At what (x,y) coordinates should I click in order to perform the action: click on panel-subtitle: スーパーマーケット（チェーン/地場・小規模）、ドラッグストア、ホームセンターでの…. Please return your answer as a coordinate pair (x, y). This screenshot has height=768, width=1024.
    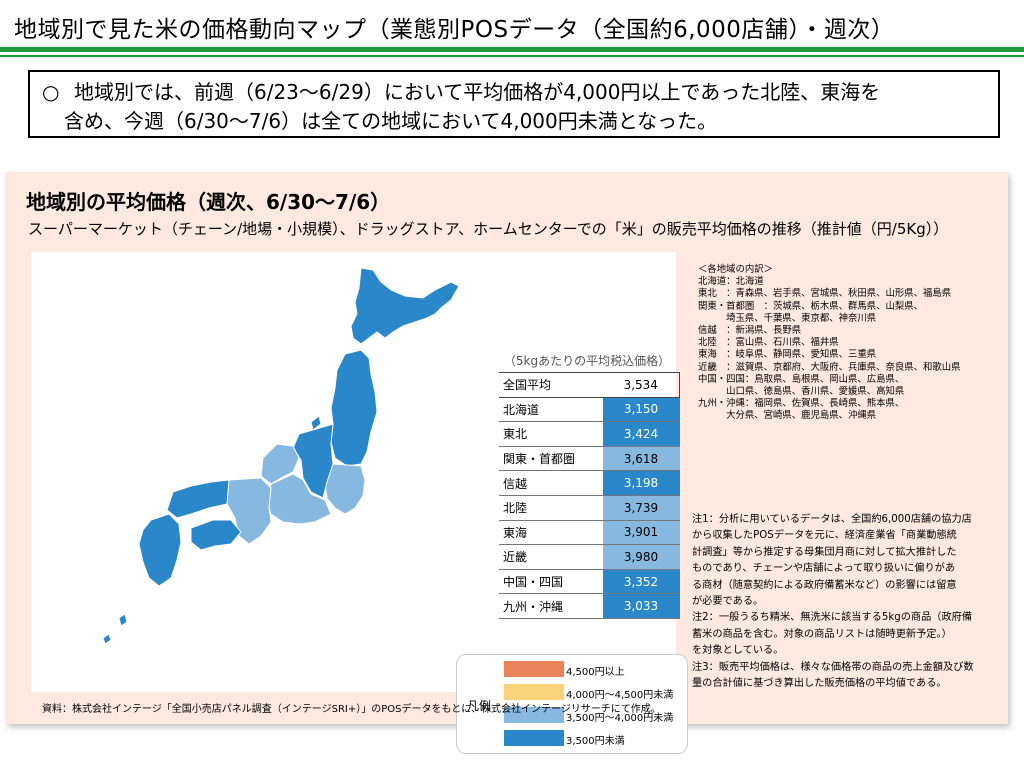
    Looking at the image, I should click on (488, 229).